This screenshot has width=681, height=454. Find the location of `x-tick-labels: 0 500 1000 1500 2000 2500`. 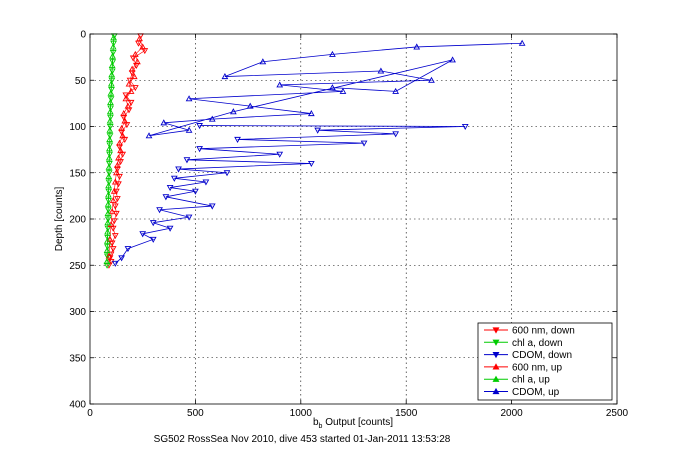

x-tick-labels: 0 500 1000 1500 2000 2500 is located at coordinates (357, 413).